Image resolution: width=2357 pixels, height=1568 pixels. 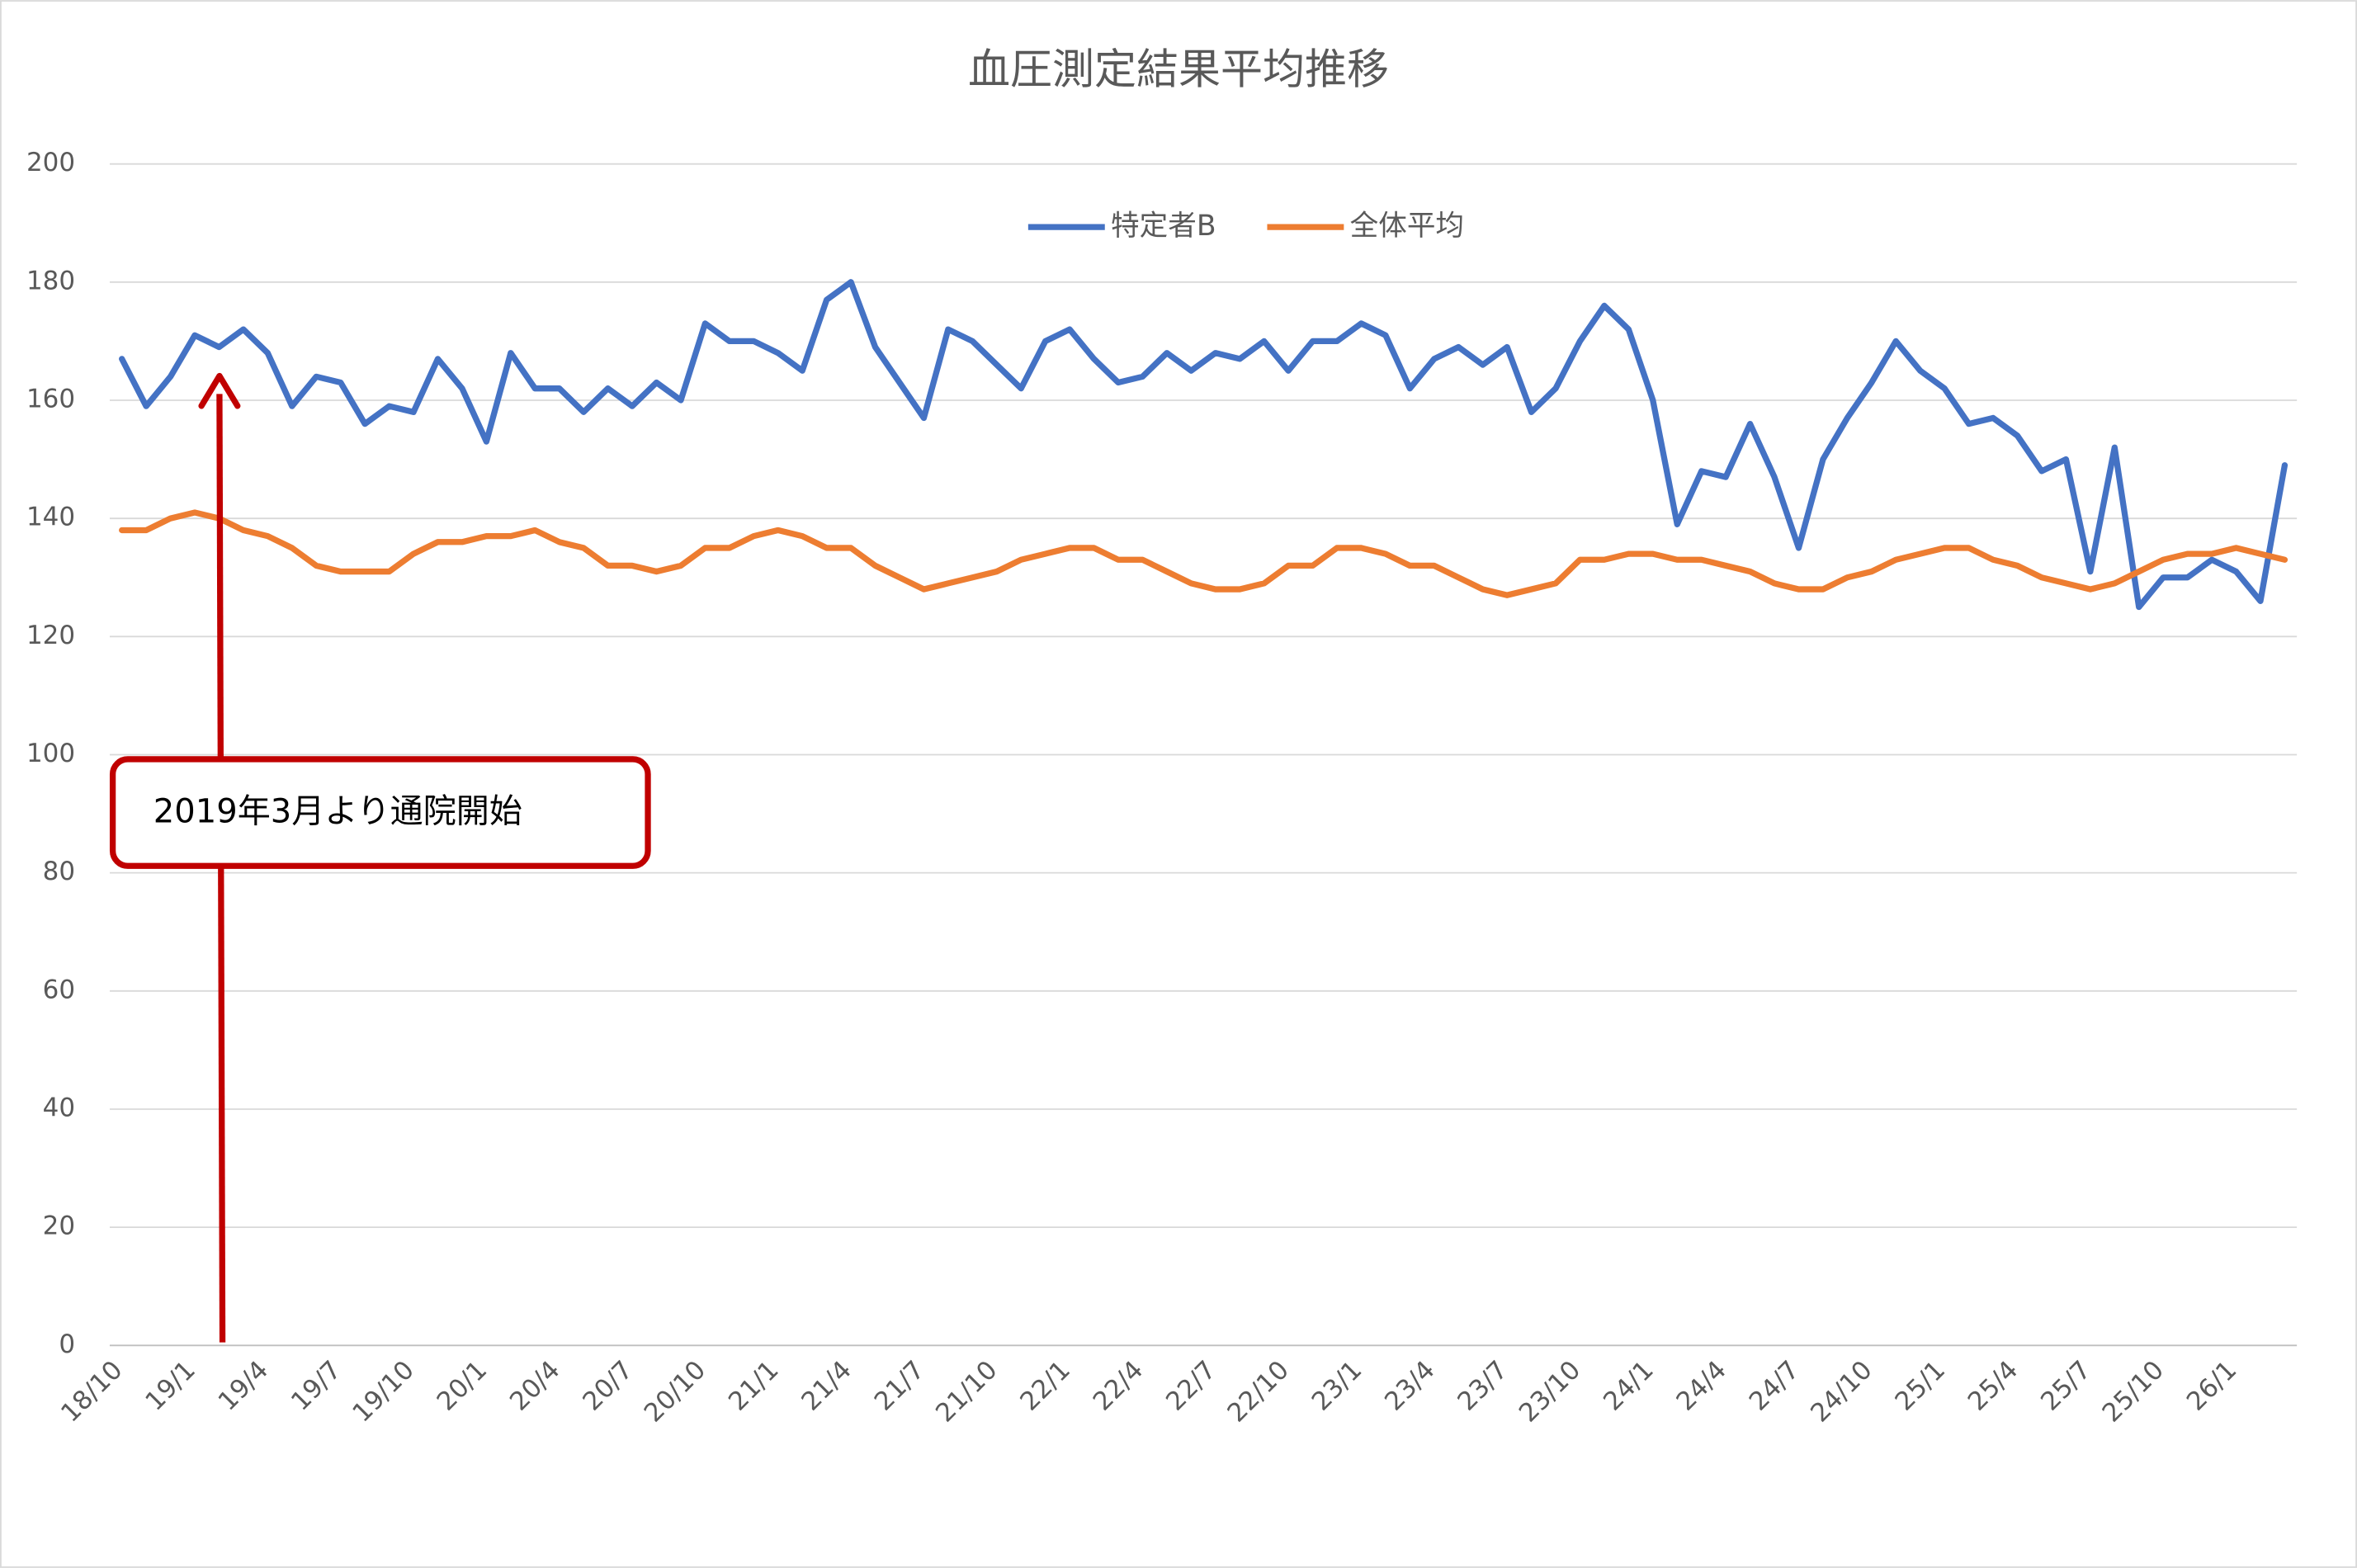 I want to click on y-tick-label: 80, so click(x=59, y=871).